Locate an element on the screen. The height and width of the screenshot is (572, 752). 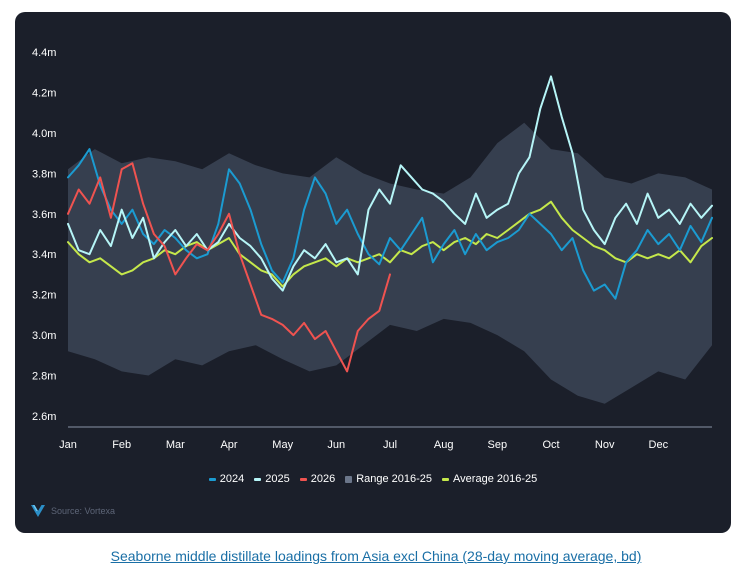
y-tick-label: 4.0m is located at coordinates (44, 134).